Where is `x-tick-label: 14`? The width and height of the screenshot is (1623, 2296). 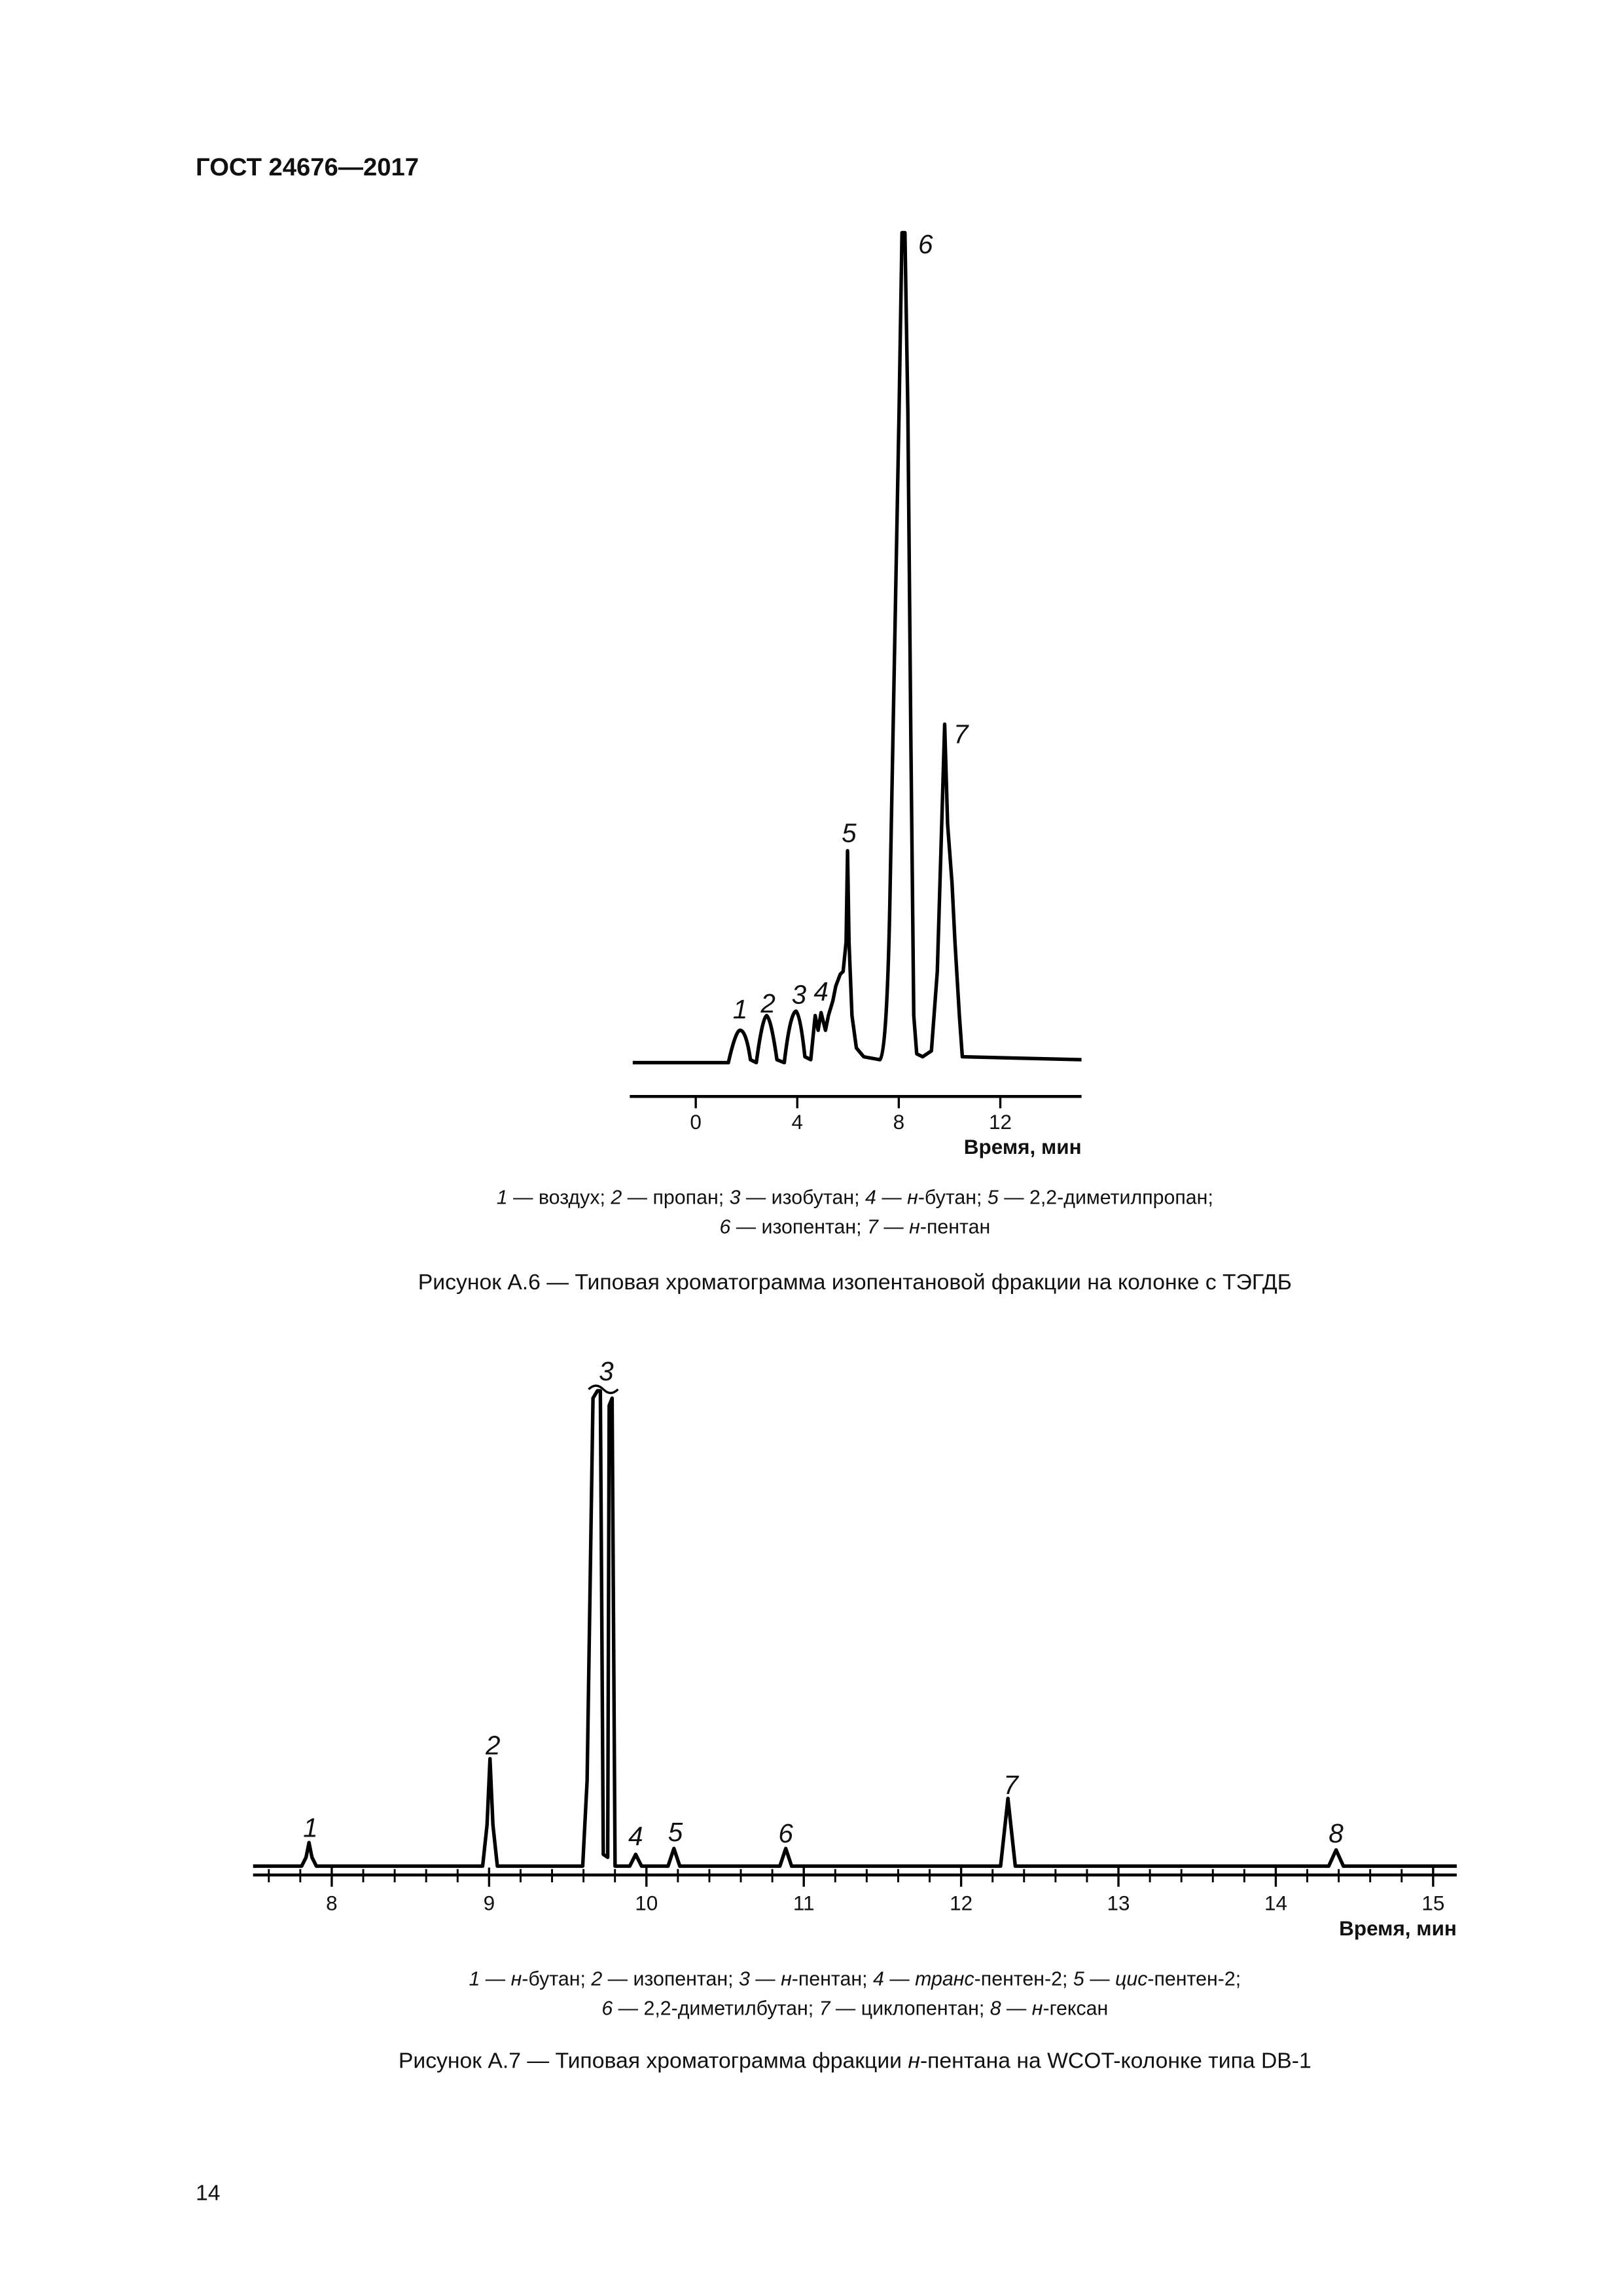
x-tick-label: 14 is located at coordinates (1275, 1903).